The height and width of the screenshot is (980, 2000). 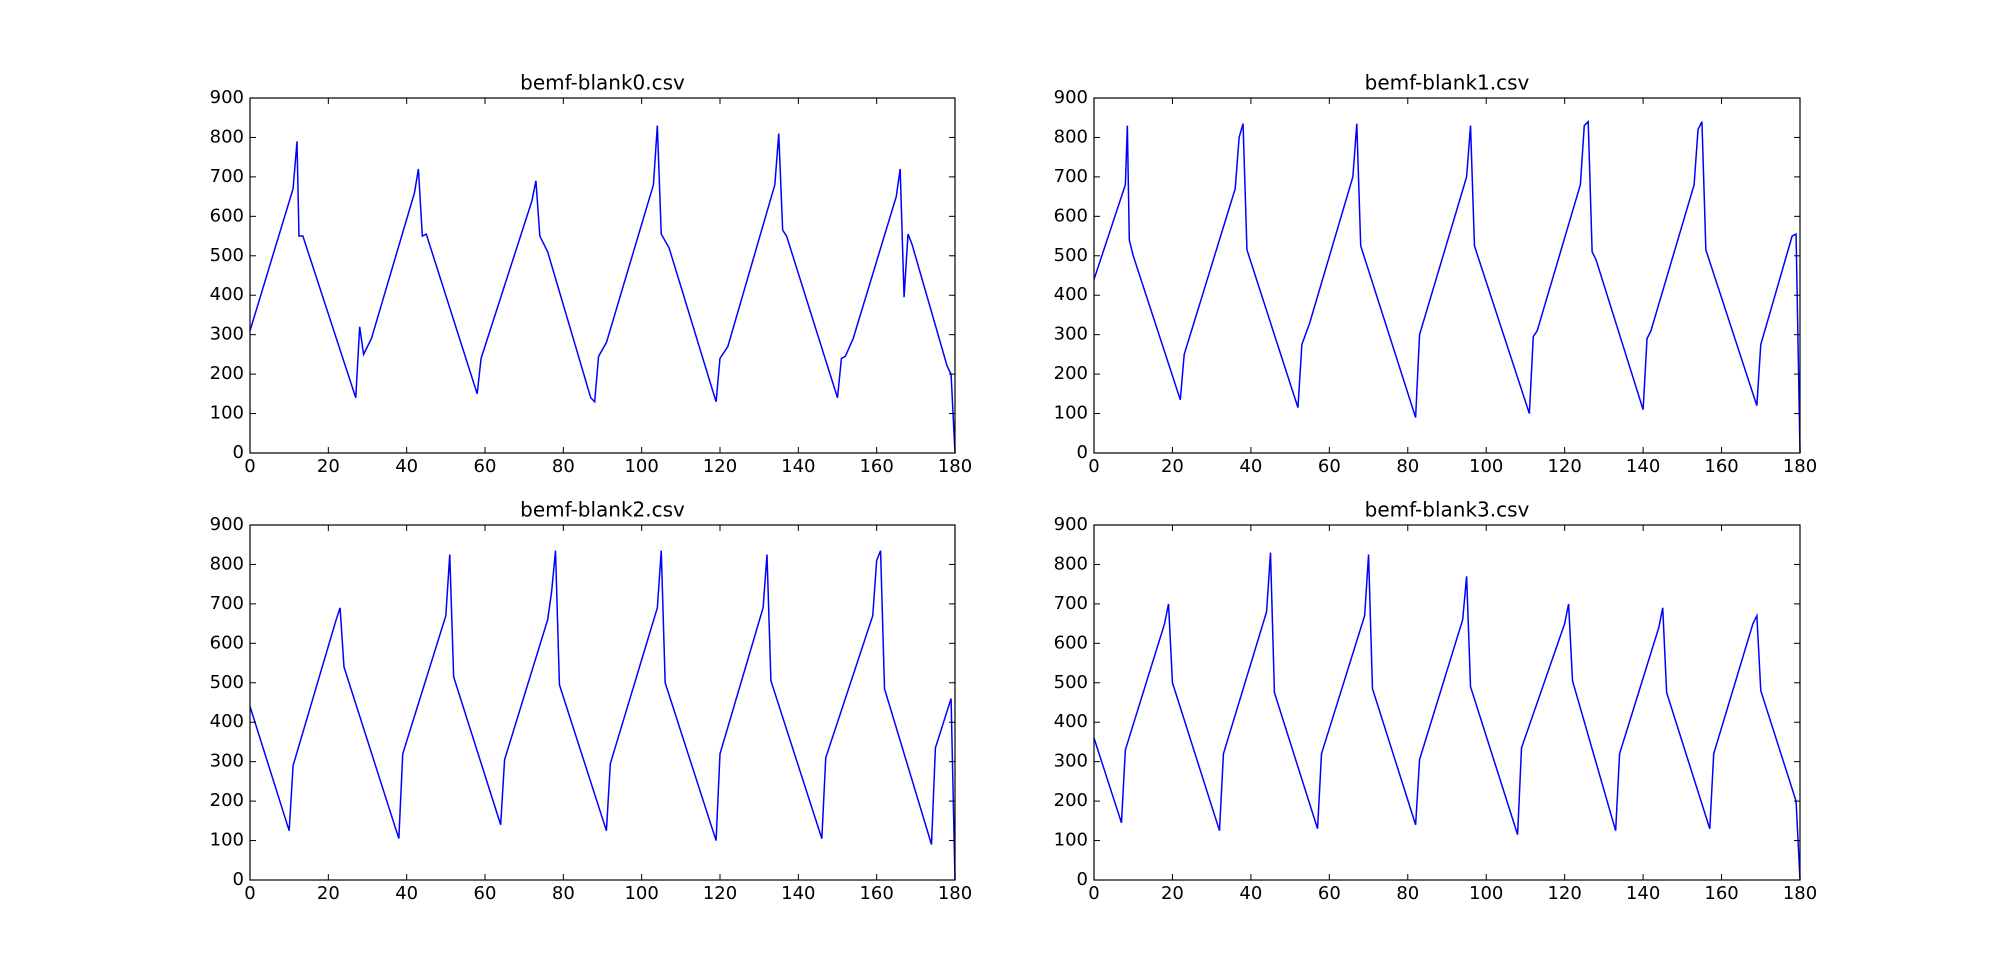 What do you see at coordinates (602, 83) in the screenshot?
I see `chart-title: bemf-blank0.csv` at bounding box center [602, 83].